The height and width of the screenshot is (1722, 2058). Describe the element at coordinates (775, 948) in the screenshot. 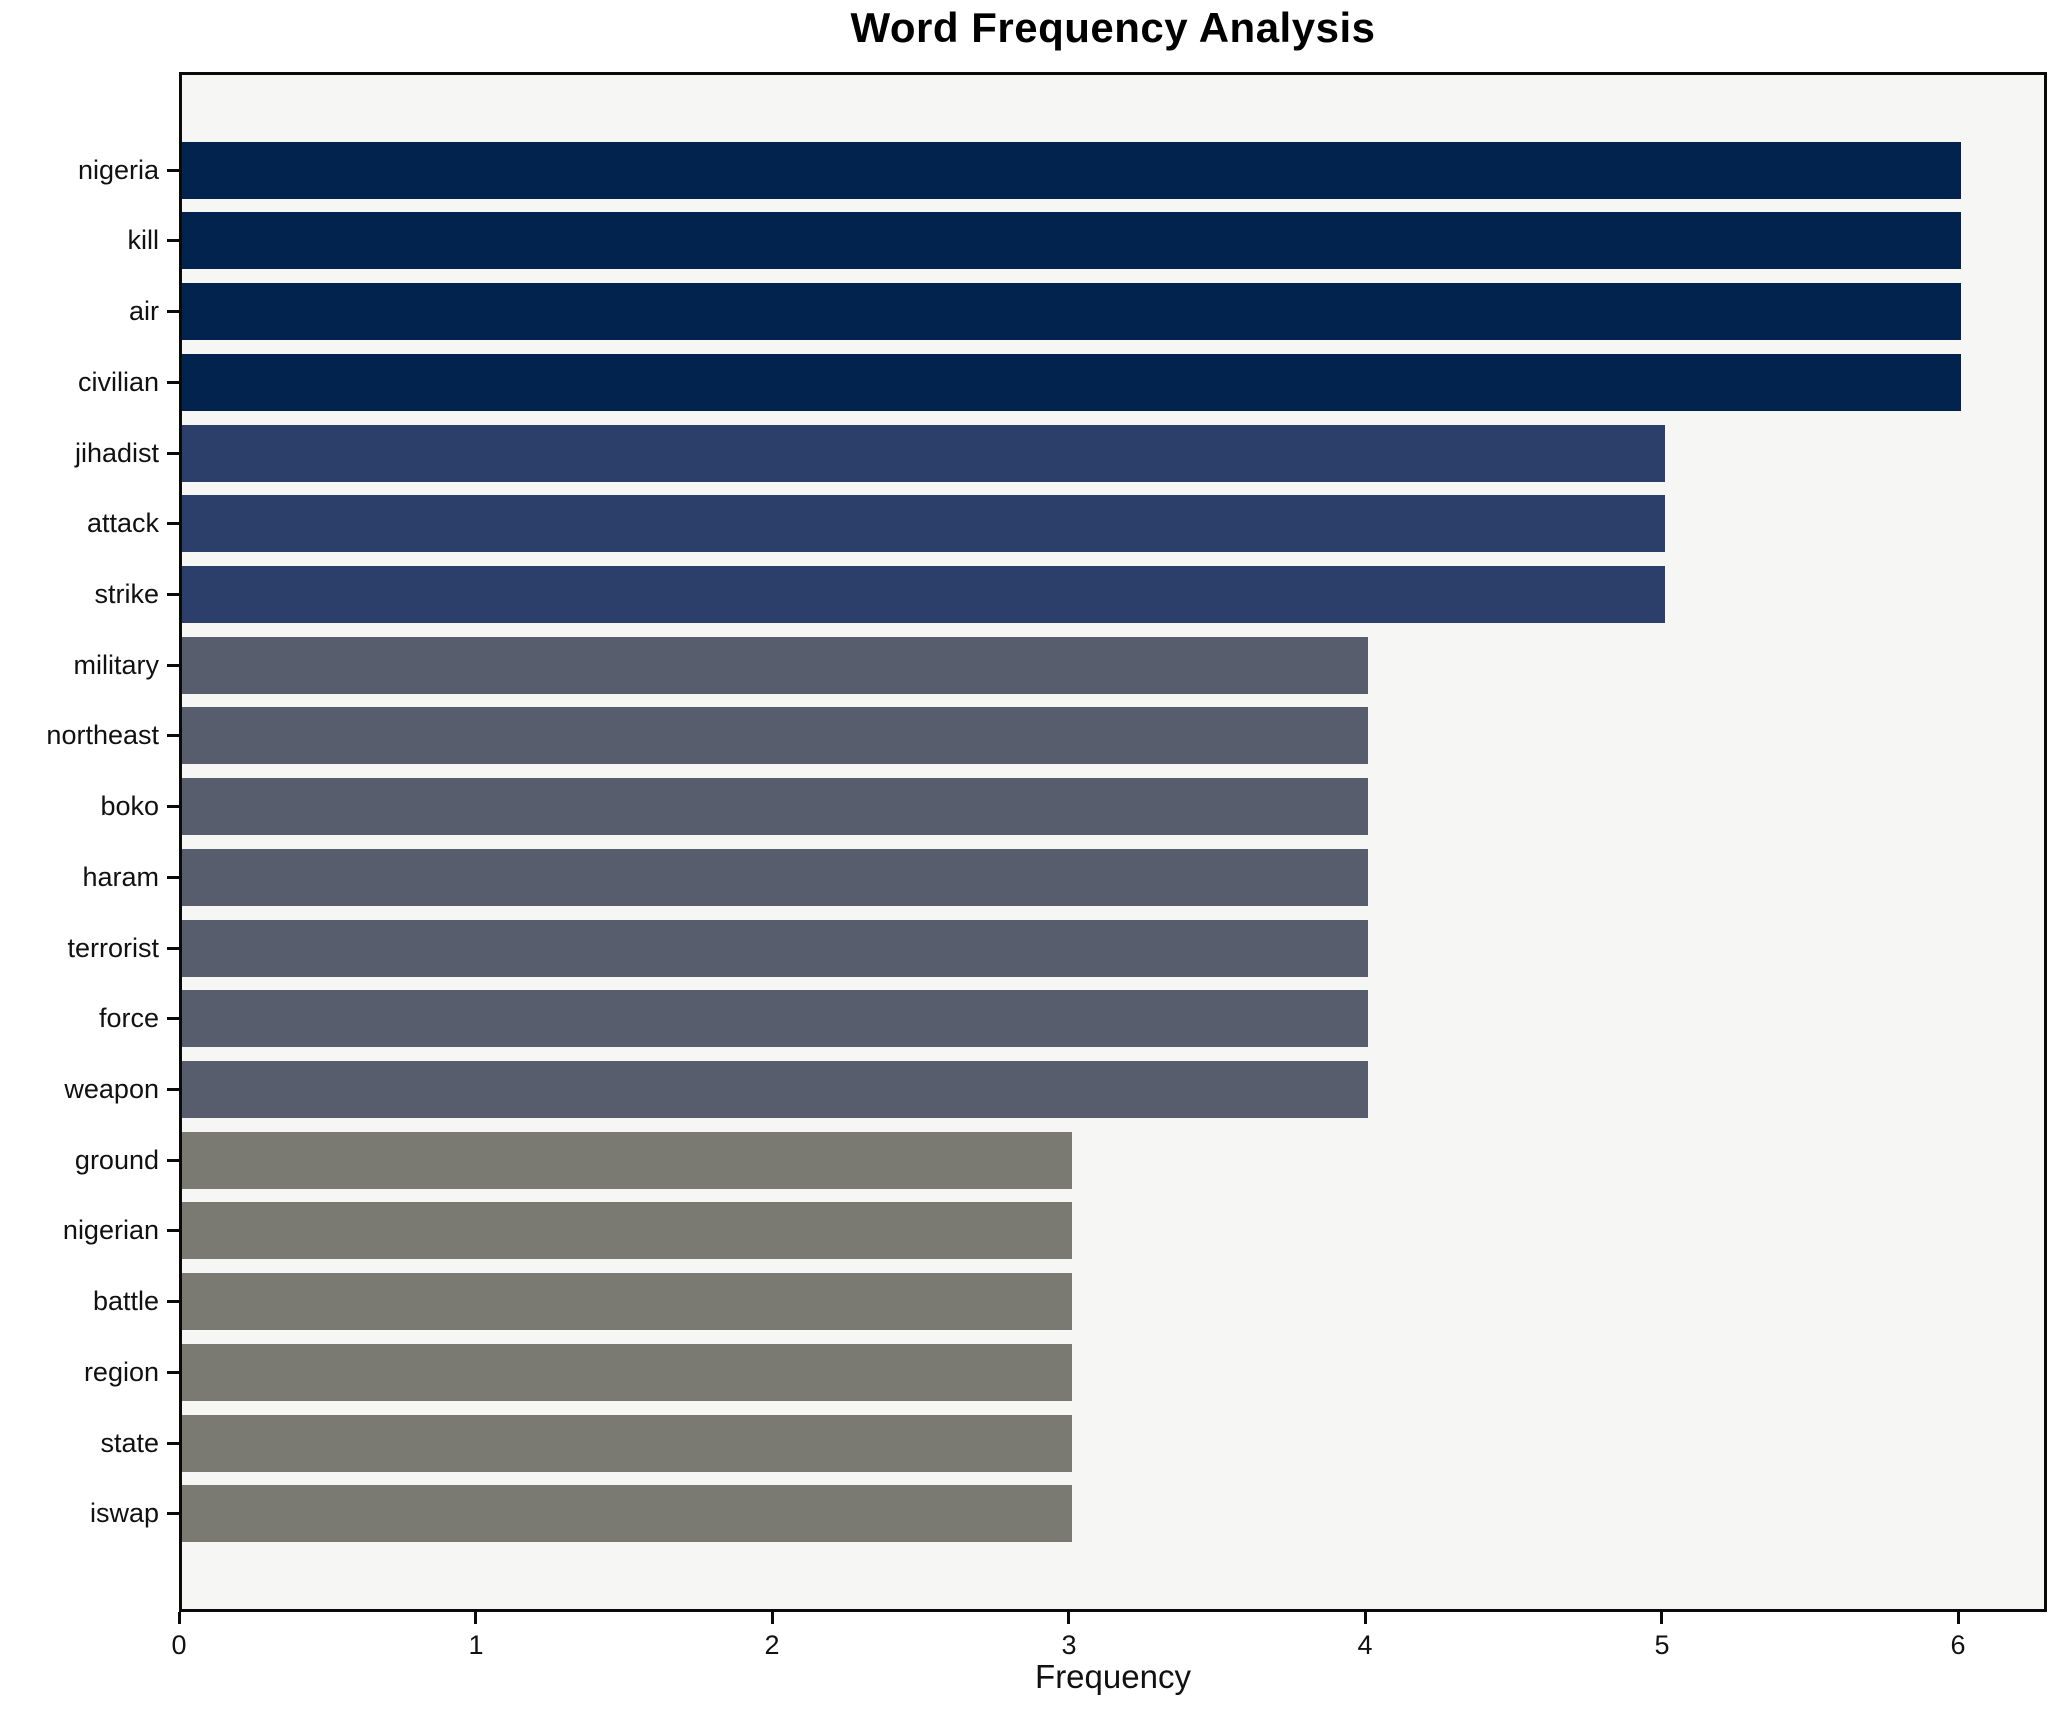

I see `bar-terrorist` at that location.